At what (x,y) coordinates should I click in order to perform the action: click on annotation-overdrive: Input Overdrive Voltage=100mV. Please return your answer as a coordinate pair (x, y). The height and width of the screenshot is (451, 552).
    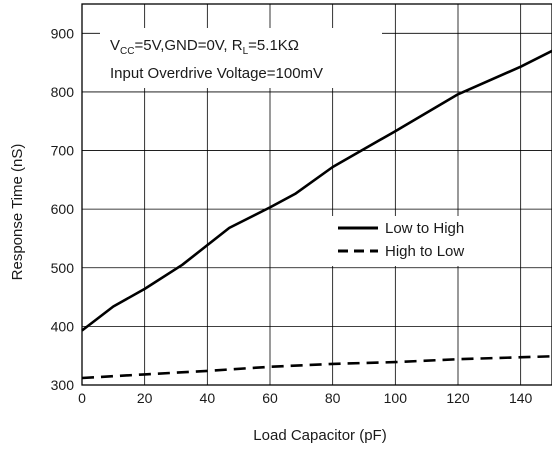
    Looking at the image, I should click on (216, 73).